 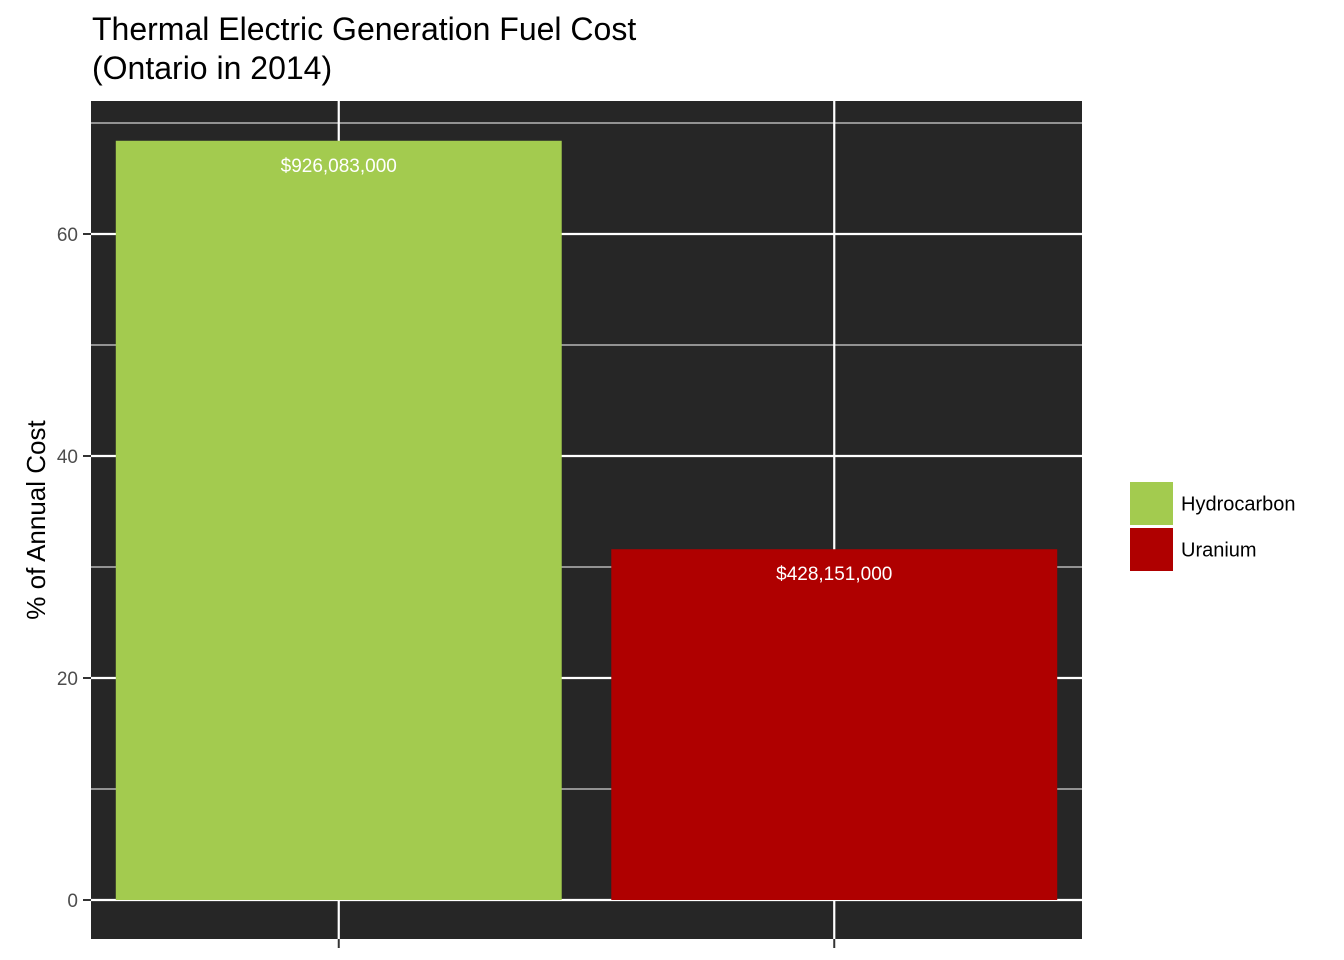 I want to click on legend-key-hydrocarbon, so click(x=1151, y=503).